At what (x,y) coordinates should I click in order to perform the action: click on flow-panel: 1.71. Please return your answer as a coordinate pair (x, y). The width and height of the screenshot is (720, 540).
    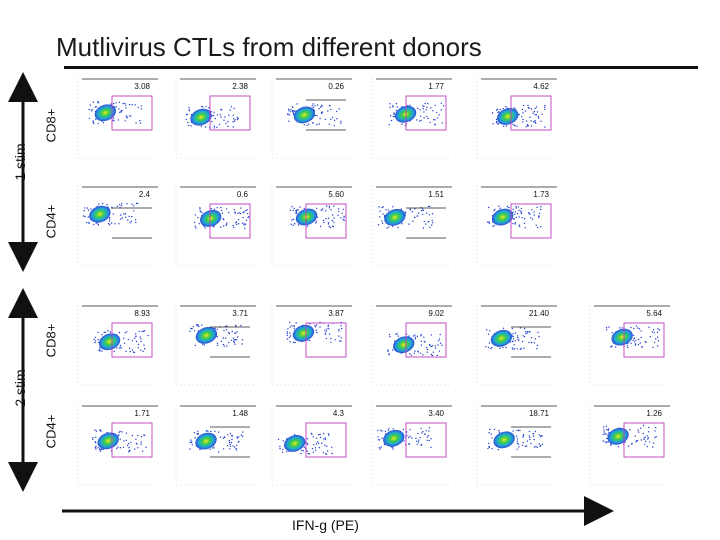
    Looking at the image, I should click on (117, 445).